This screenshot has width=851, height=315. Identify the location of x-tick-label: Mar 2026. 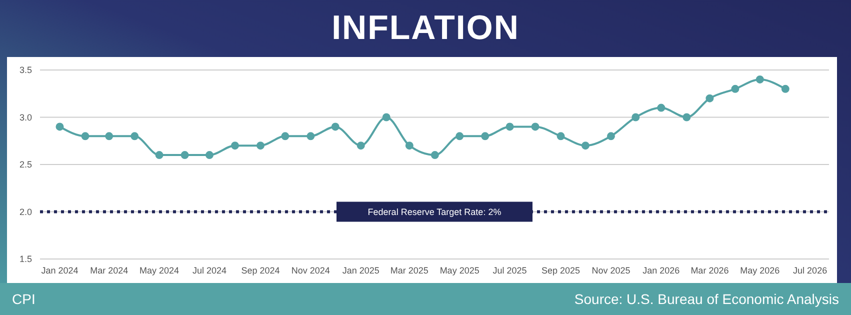
(709, 270).